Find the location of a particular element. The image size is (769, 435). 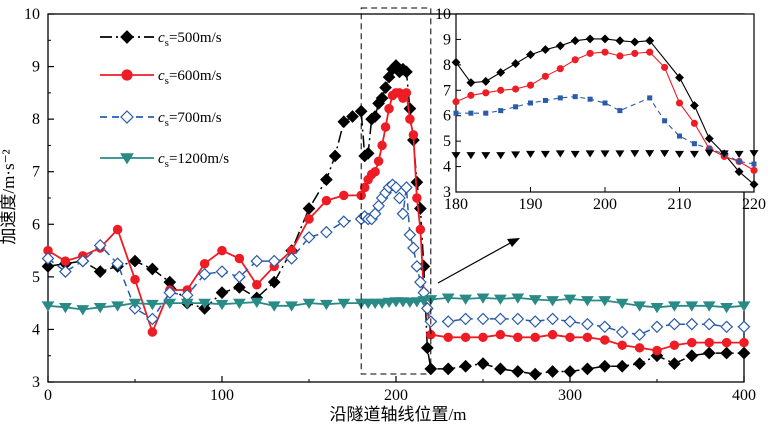

arrow-head is located at coordinates (513, 242).